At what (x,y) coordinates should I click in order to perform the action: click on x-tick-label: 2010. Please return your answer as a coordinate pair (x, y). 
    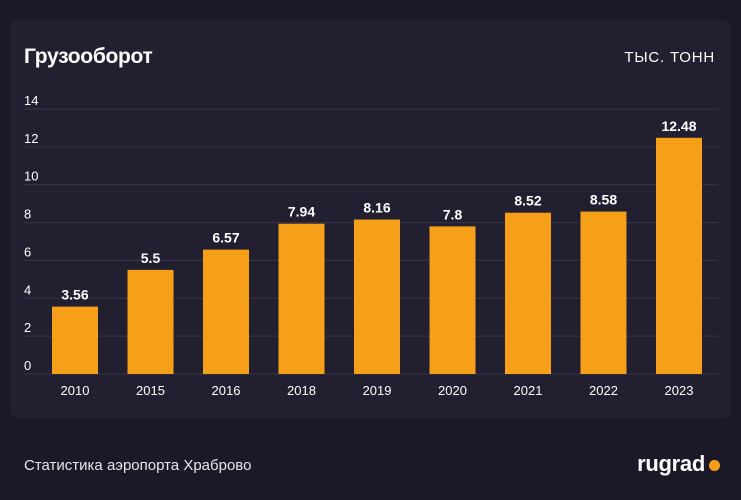
    Looking at the image, I should click on (75, 390).